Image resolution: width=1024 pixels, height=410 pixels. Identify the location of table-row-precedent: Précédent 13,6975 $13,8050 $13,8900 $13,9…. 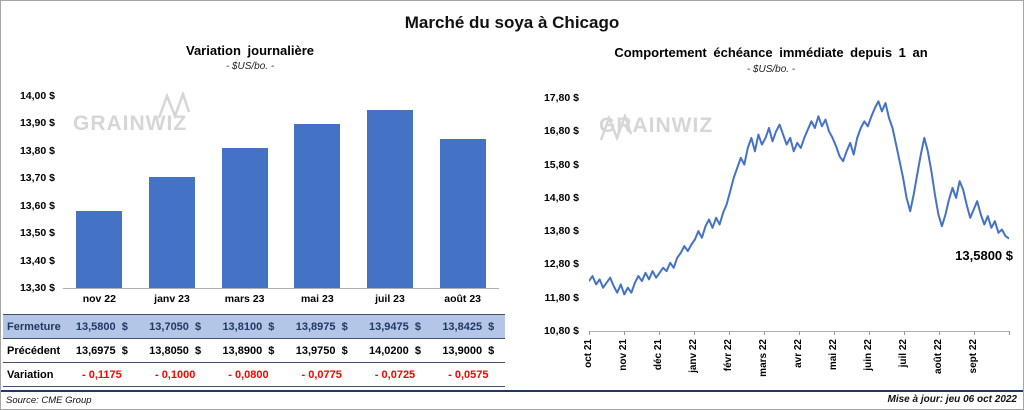
(254, 350).